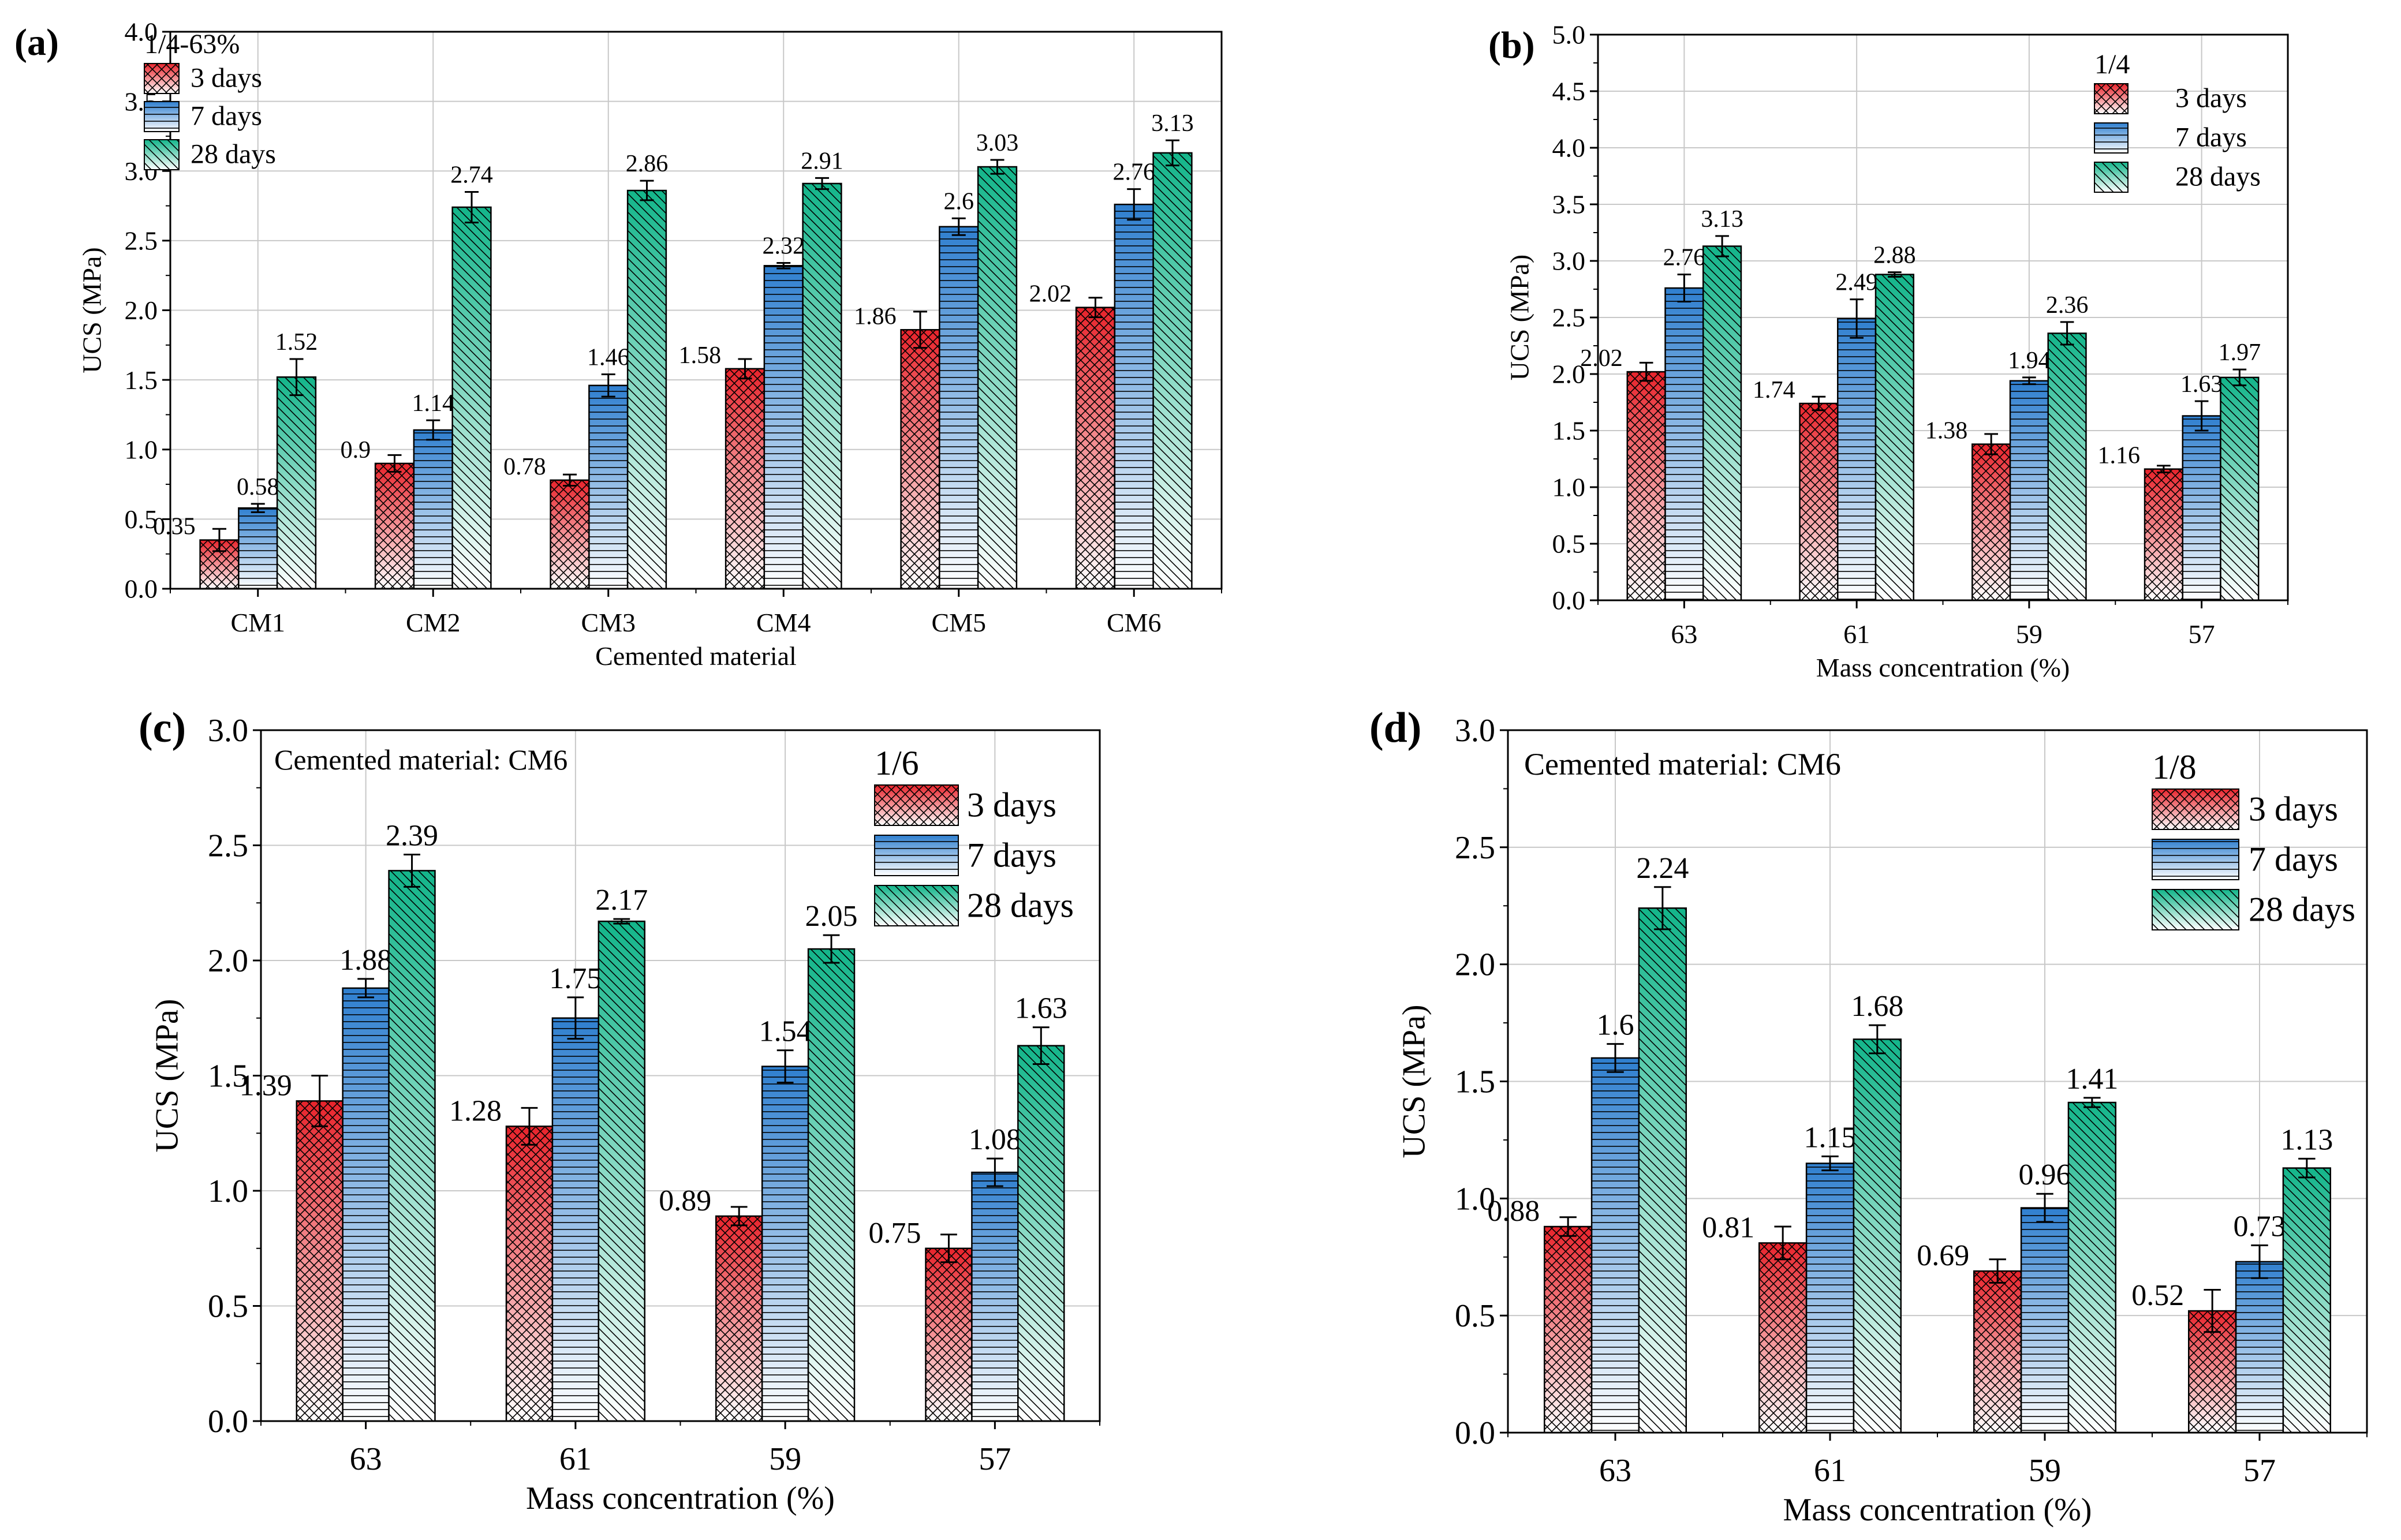 The image size is (2401, 1540). What do you see at coordinates (696, 656) in the screenshot?
I see `panel-a-x-axis-title: Cemented material` at bounding box center [696, 656].